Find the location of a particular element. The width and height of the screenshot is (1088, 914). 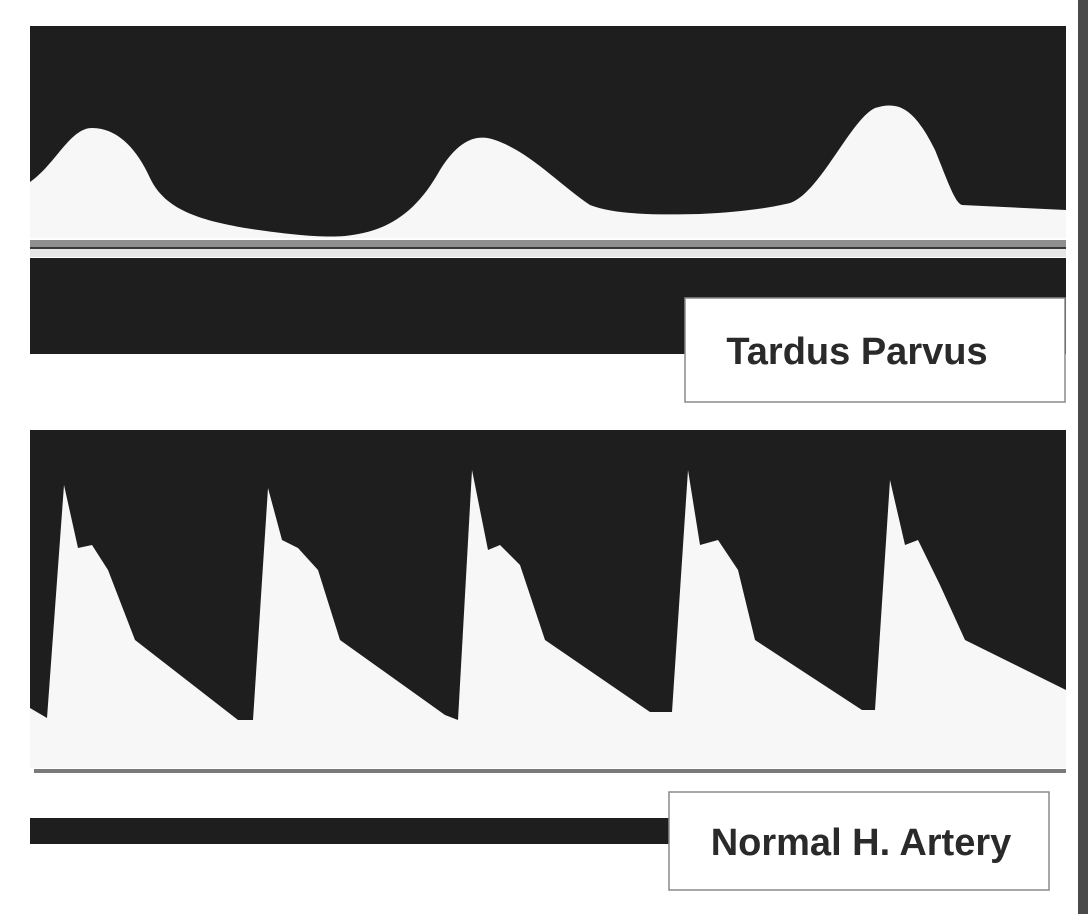

top-label: Tardus Parvus is located at coordinates (856, 352).